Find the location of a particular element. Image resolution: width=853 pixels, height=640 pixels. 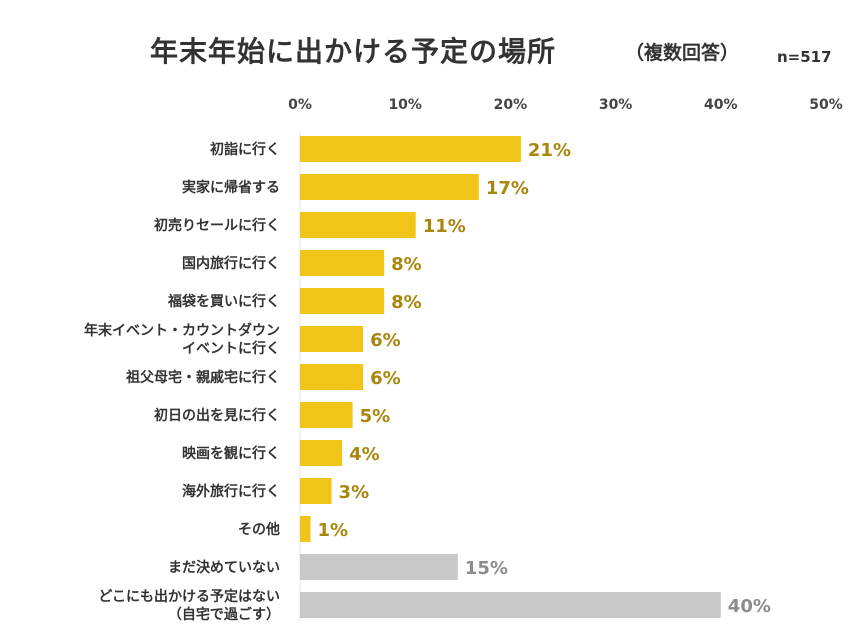

x-tick-label: 40% is located at coordinates (721, 105).